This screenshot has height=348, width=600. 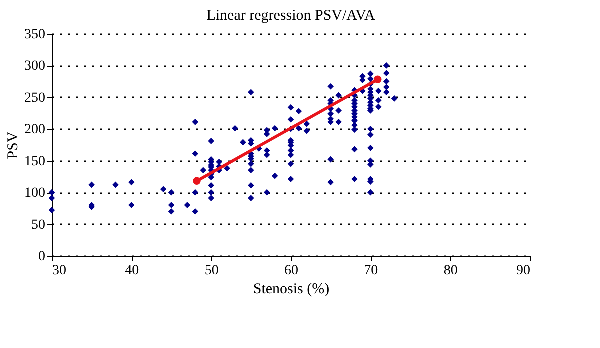 What do you see at coordinates (523, 271) in the screenshot?
I see `x-tick-label: 90` at bounding box center [523, 271].